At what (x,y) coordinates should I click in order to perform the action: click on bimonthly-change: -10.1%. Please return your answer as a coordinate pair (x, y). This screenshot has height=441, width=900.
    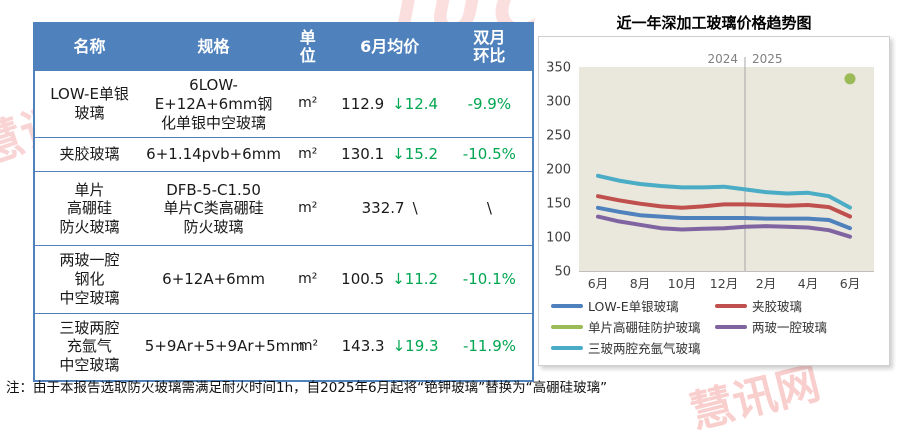
    Looking at the image, I should click on (489, 279).